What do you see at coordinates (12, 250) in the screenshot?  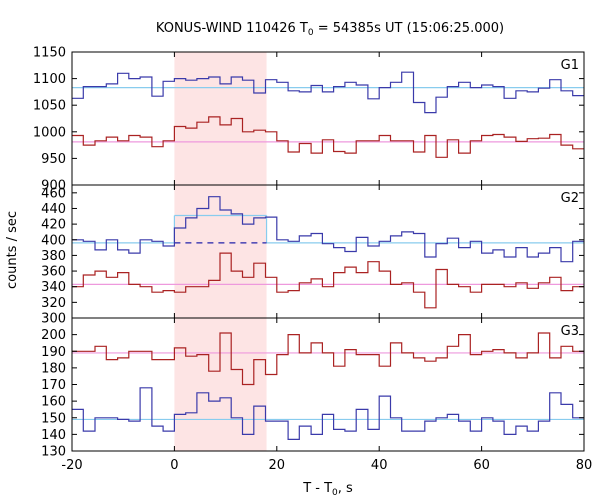 I see `y-axis-label: counts / sec` at bounding box center [12, 250].